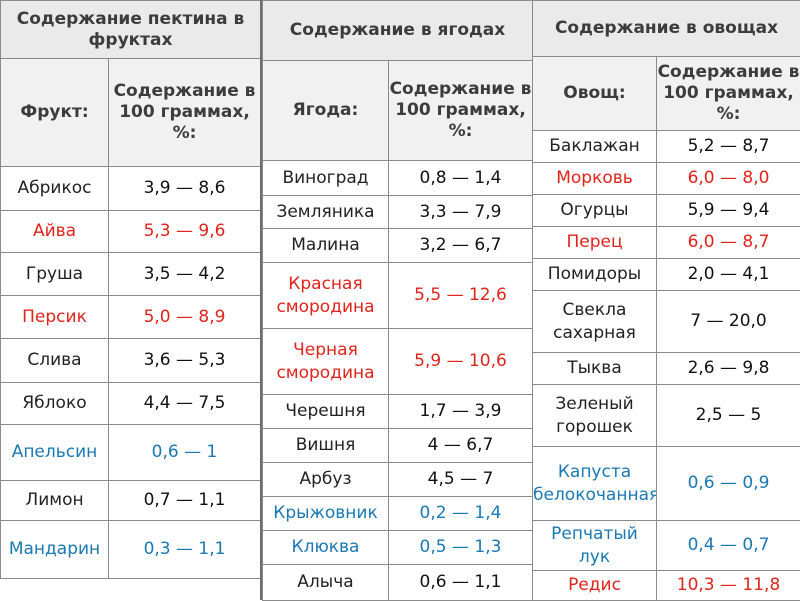 The width and height of the screenshot is (800, 601). Describe the element at coordinates (461, 178) in the screenshot. I see `row-value: 0,8 — 1,4` at that location.